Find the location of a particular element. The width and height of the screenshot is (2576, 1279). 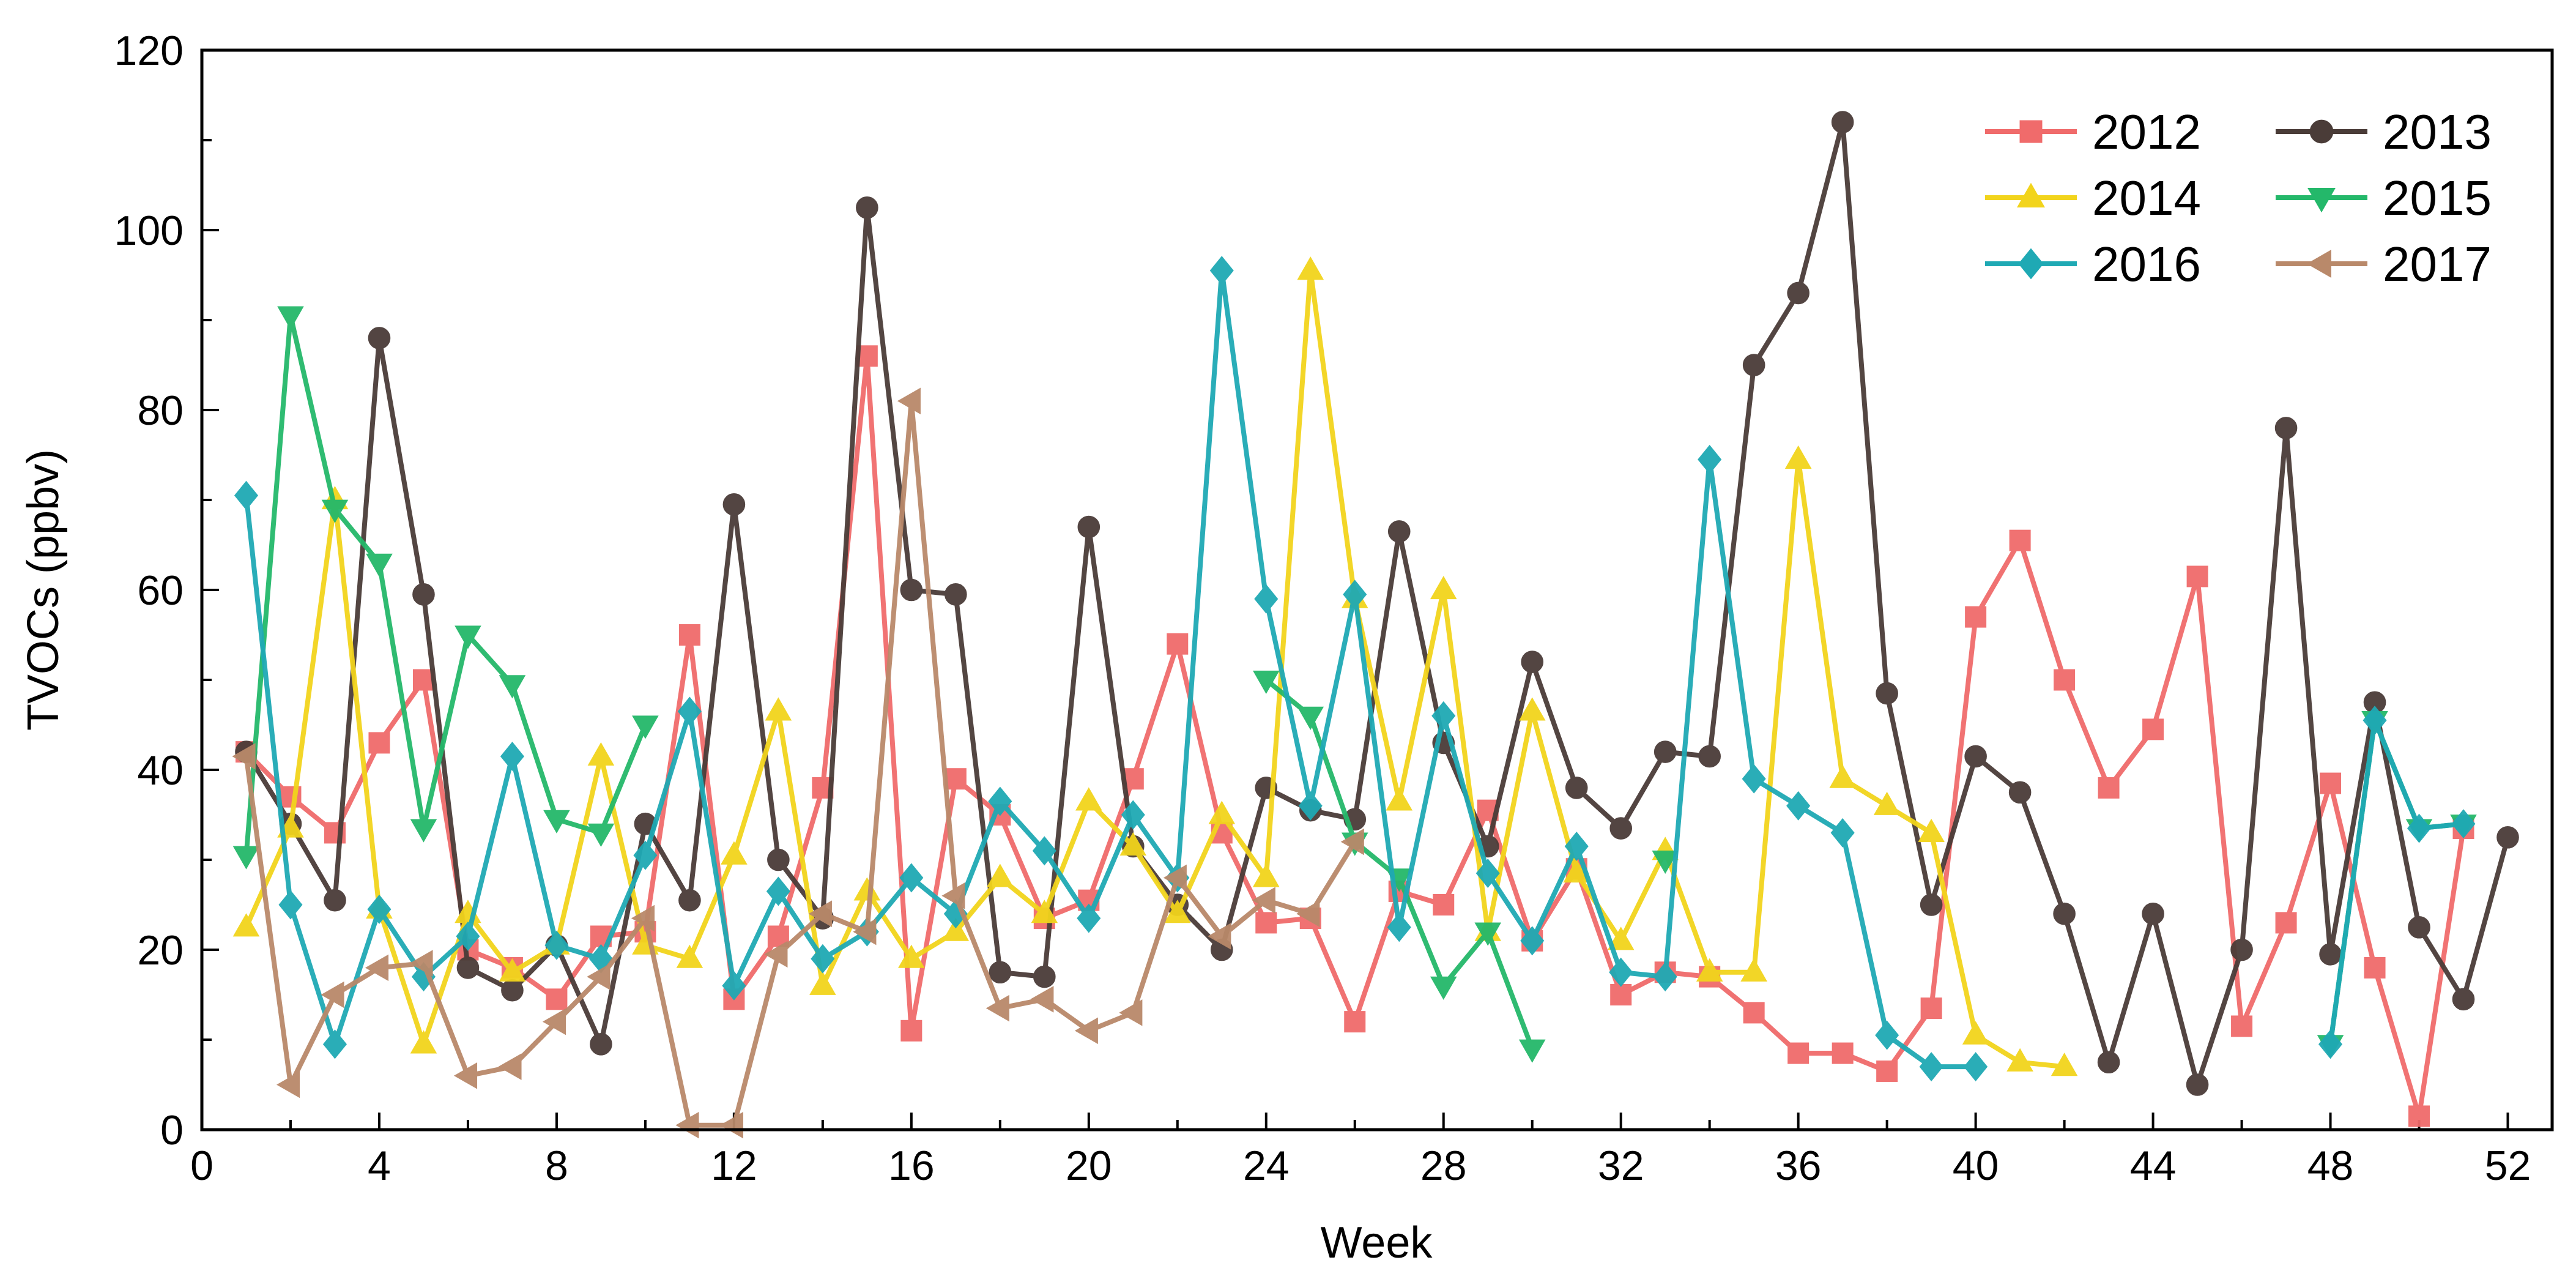

legend-item-2015: 2015 is located at coordinates (2384, 198).